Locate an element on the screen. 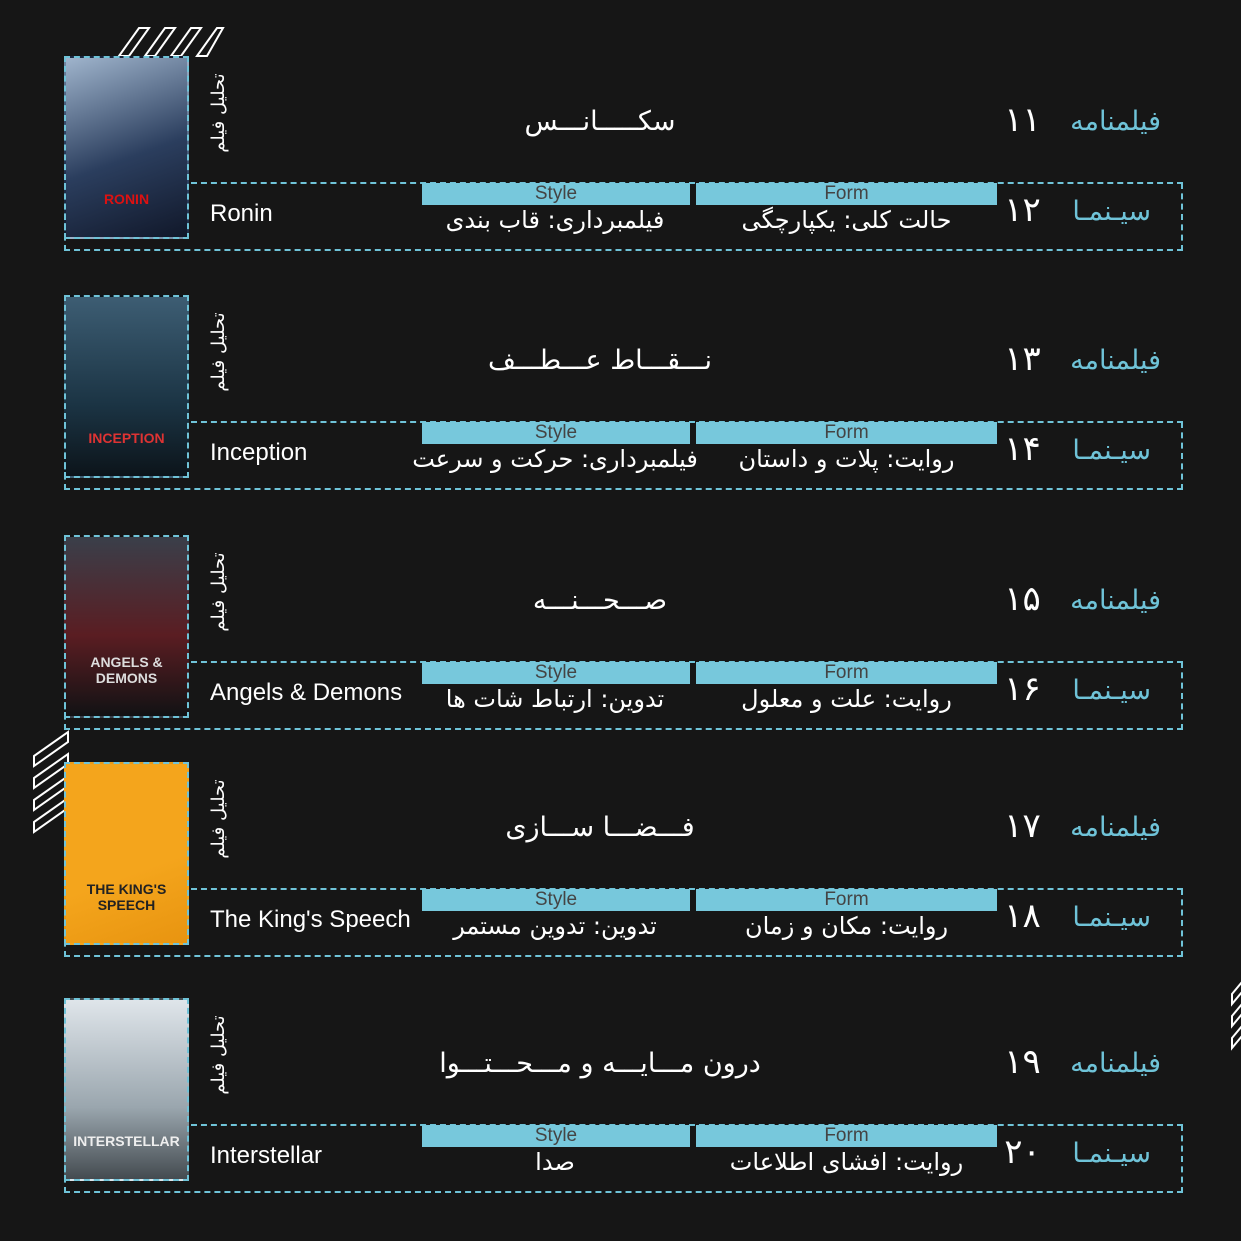  row-heading: سکـــــانـــس is located at coordinates (600, 121).